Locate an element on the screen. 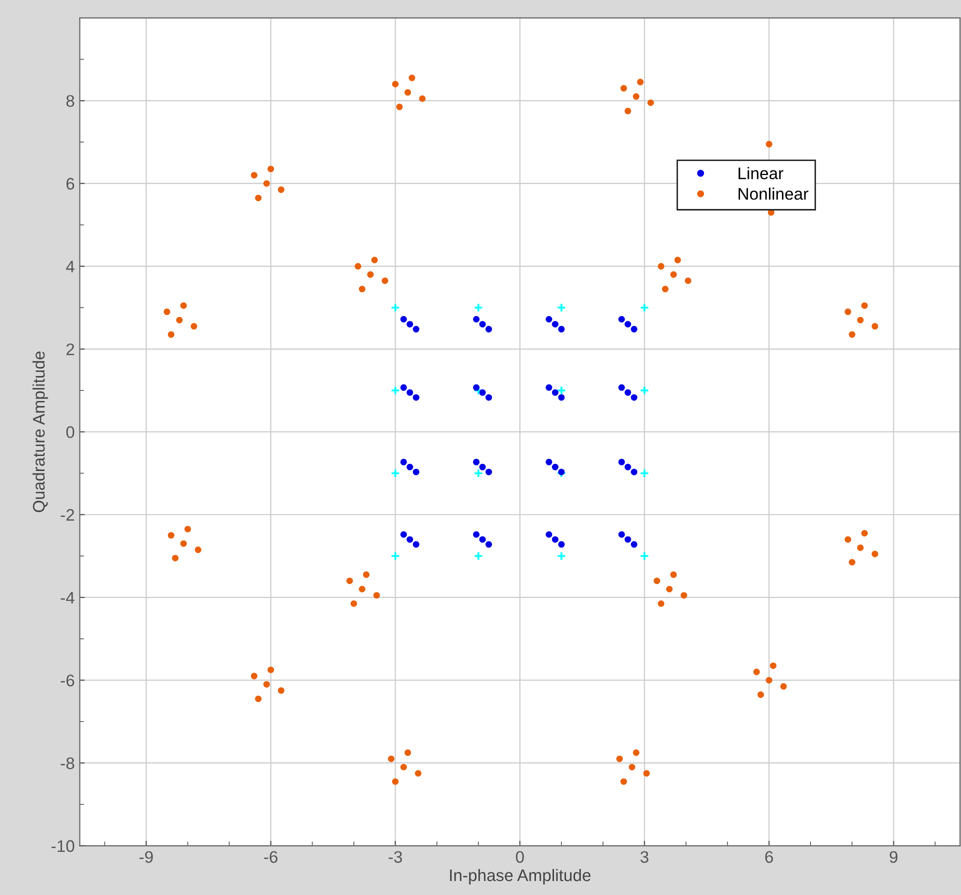 The image size is (961, 895). y-tick-label: -2 is located at coordinates (67, 515).